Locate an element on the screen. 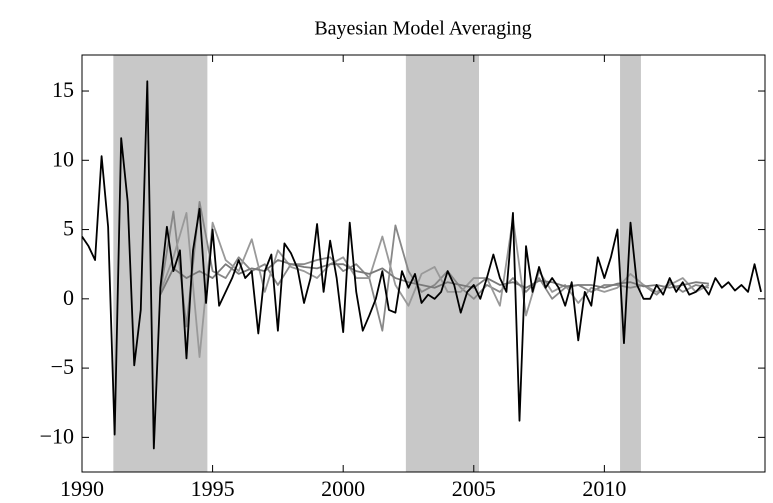 The image size is (773, 503). x-tick-label: 2005 is located at coordinates (474, 488).